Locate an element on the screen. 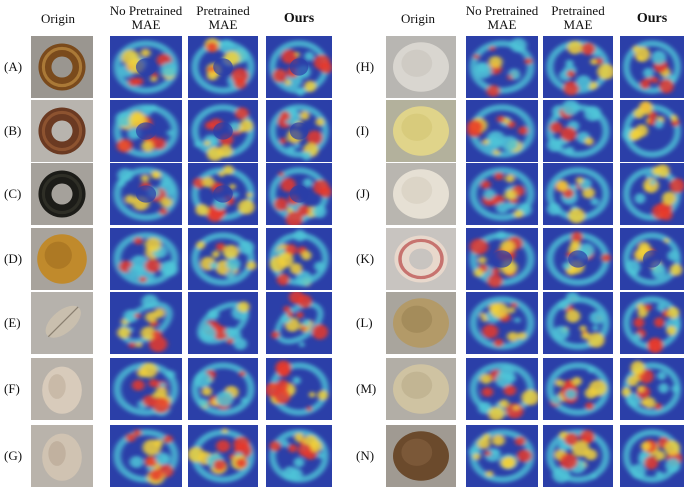  row-label: (G) is located at coordinates (13, 455).